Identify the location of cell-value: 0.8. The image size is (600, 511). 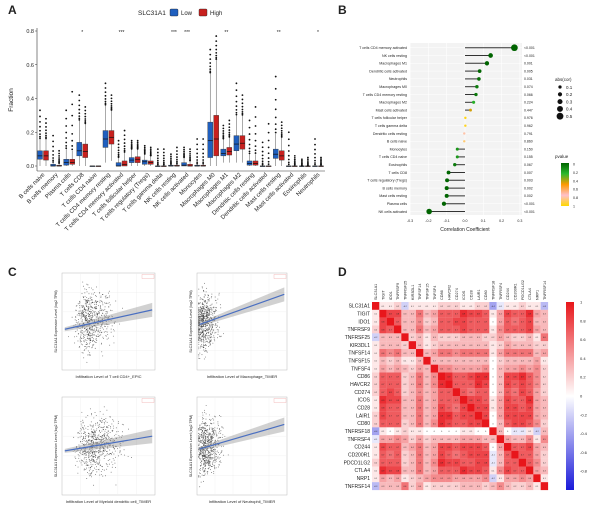
(441, 409).